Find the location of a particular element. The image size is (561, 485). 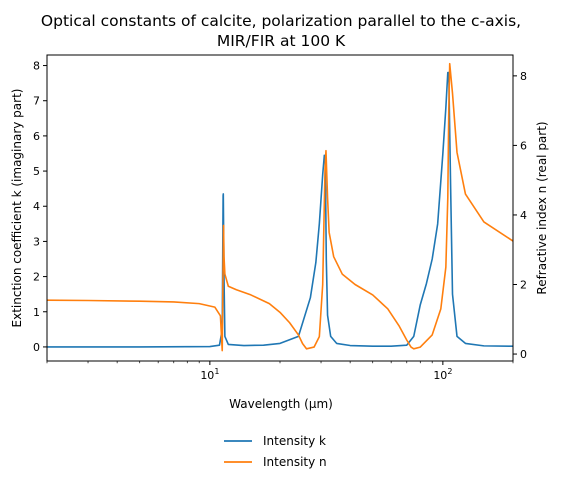

right-y-tick-label: 4 is located at coordinates (523, 215).